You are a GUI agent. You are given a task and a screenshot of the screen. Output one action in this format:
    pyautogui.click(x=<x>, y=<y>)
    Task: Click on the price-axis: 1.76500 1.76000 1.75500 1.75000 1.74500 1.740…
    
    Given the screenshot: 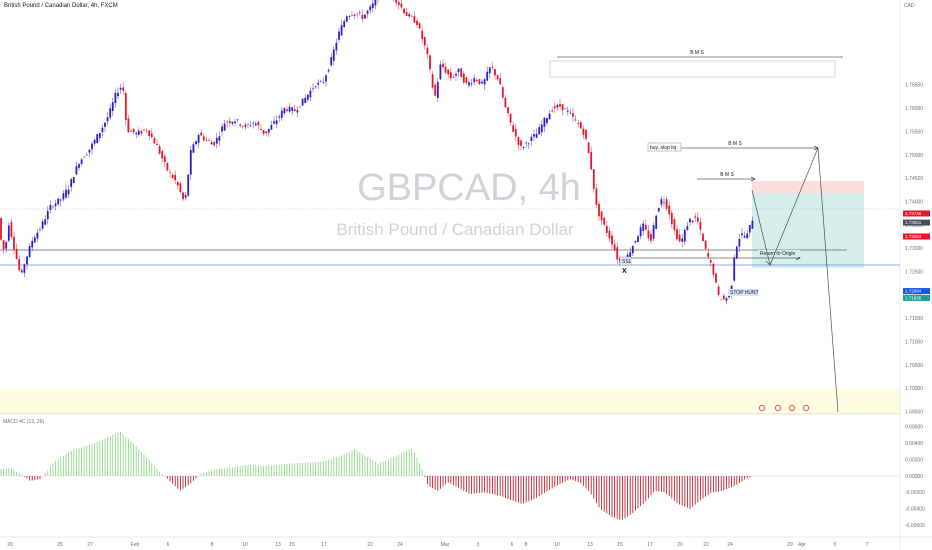 What is the action you would take?
    pyautogui.click(x=914, y=249)
    